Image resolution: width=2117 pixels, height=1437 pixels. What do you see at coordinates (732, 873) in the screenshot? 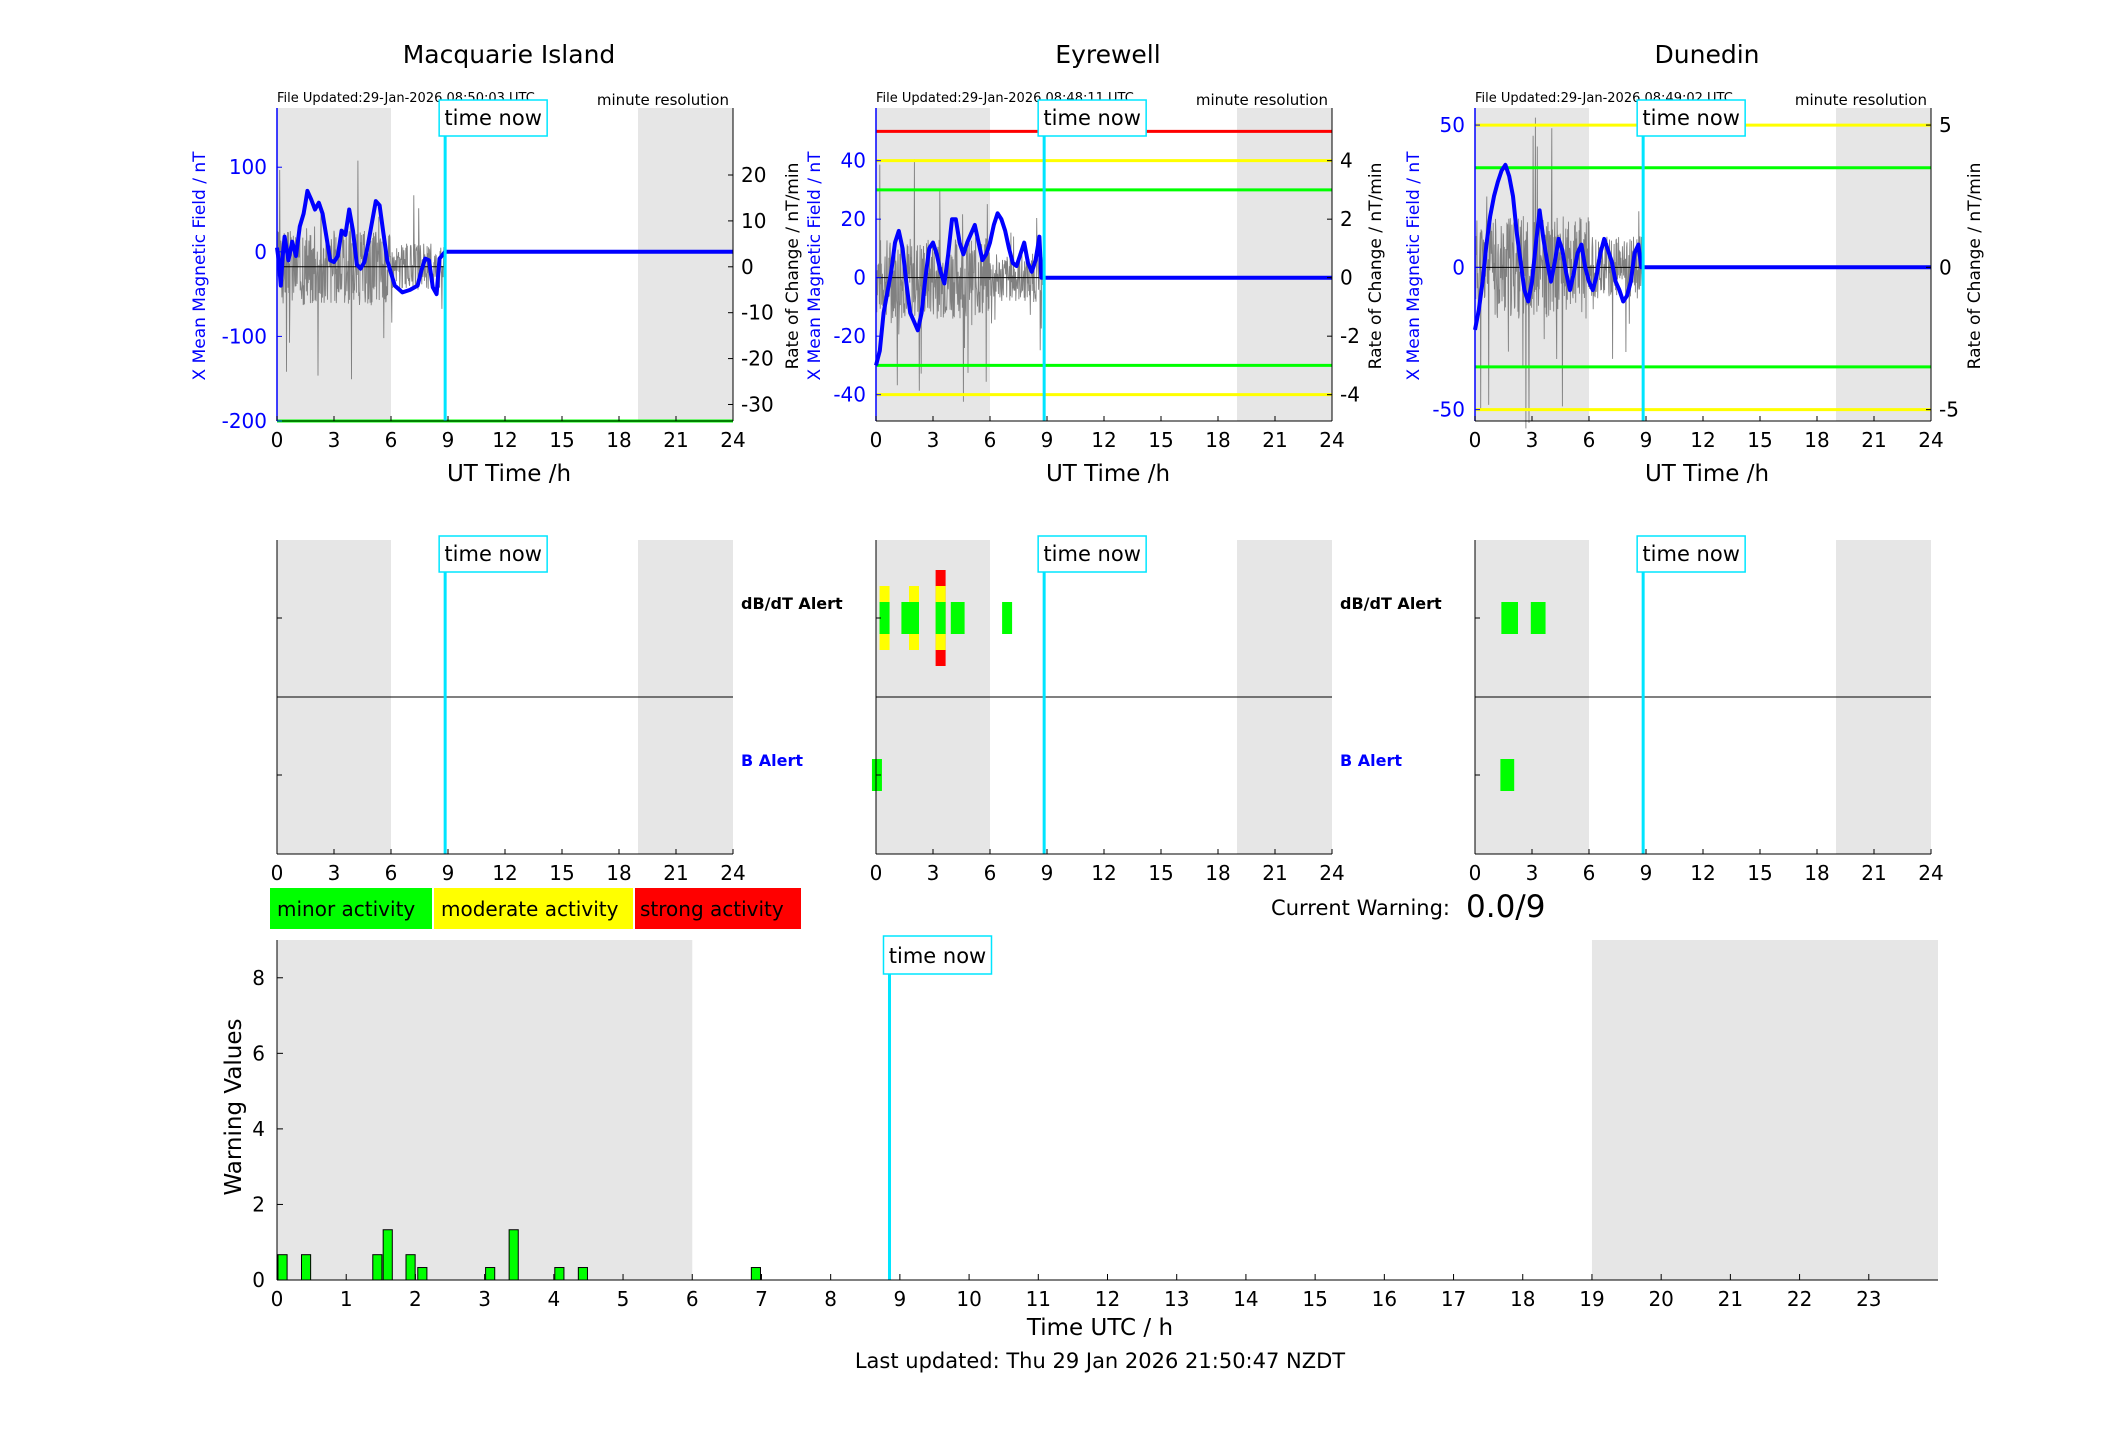
I see `x-tick-label: 24` at bounding box center [732, 873].